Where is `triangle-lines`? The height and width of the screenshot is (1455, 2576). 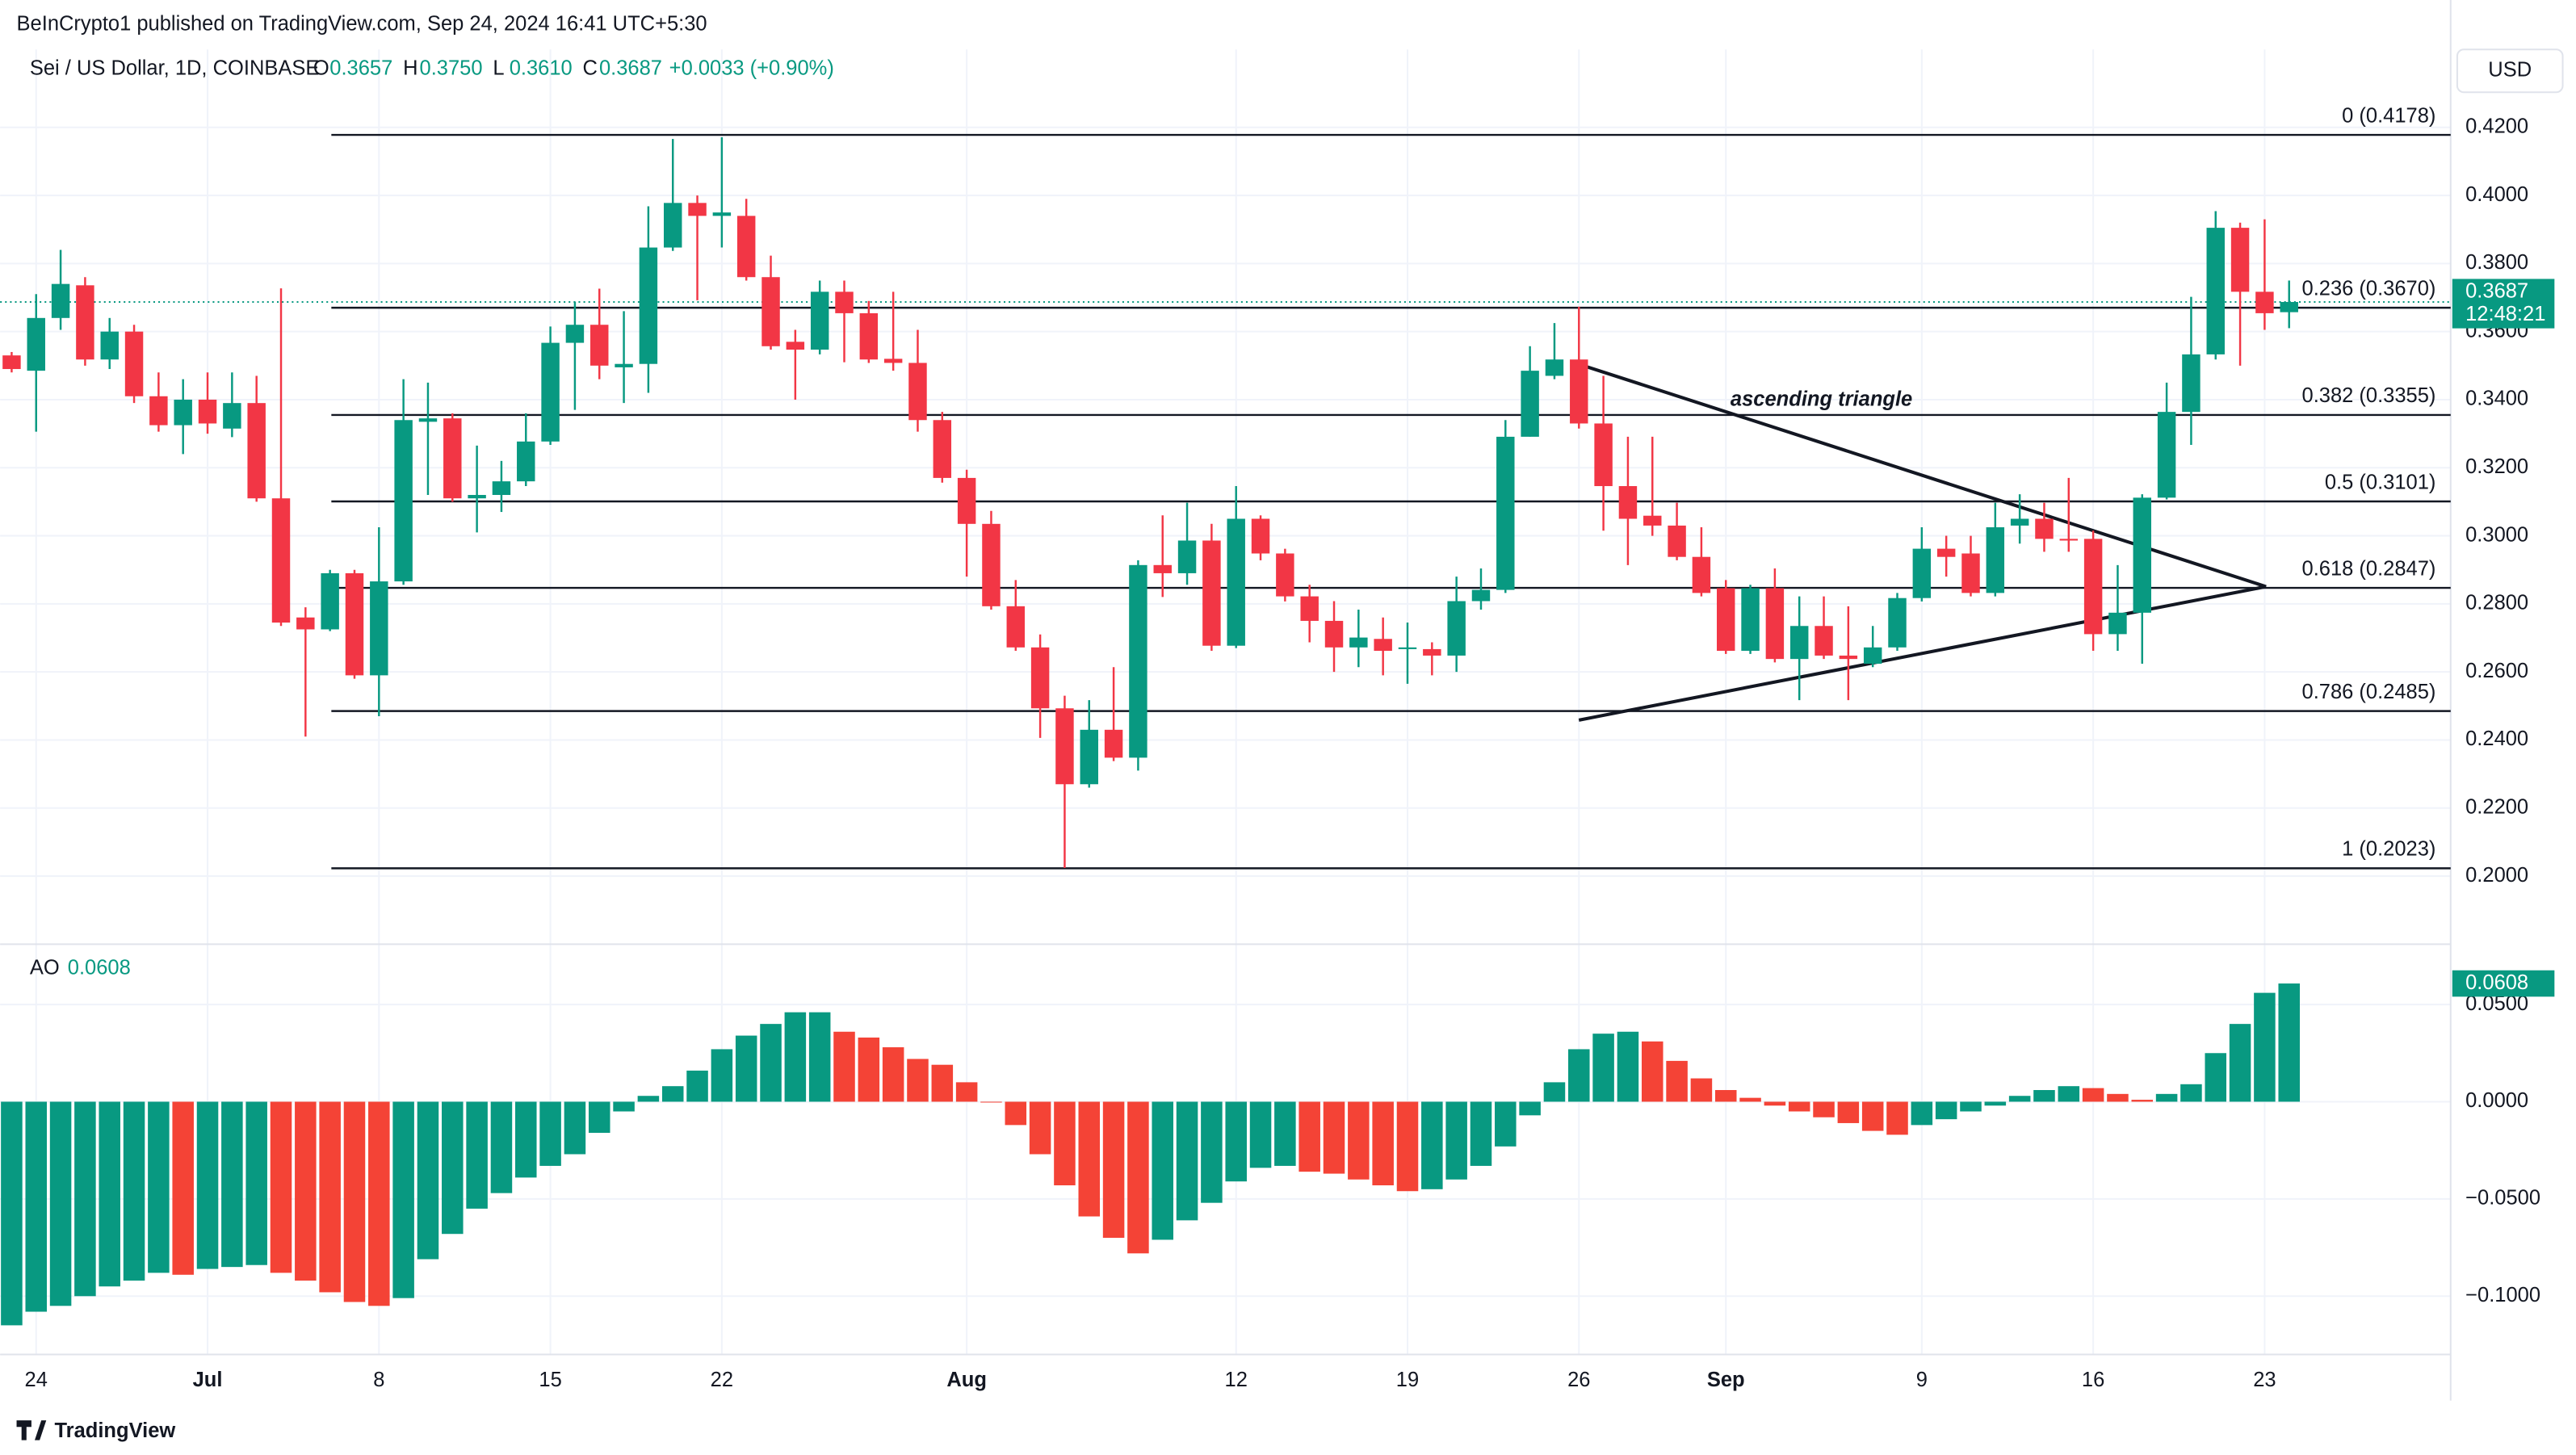
triangle-lines is located at coordinates (1922, 542).